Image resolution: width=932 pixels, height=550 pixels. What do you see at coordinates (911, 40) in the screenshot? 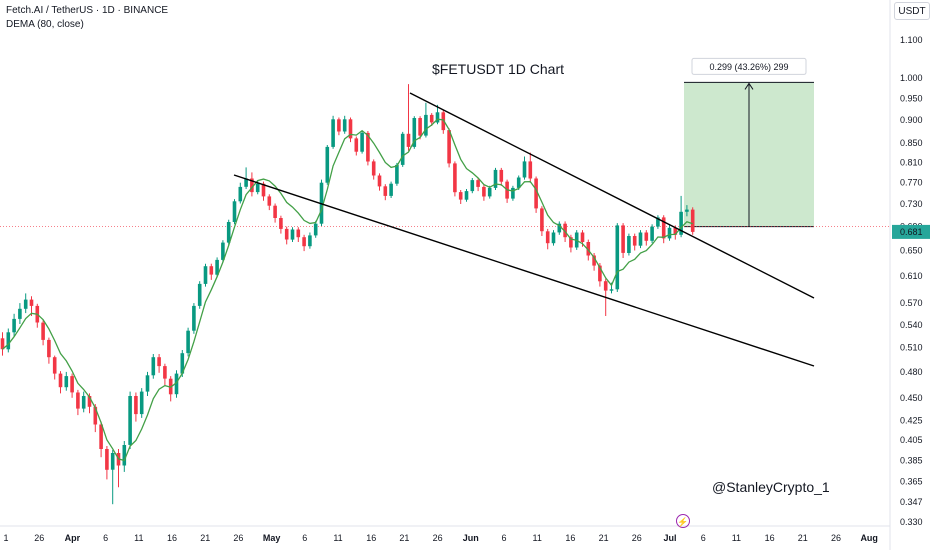
I see `y-tick-label: 1.100` at bounding box center [911, 40].